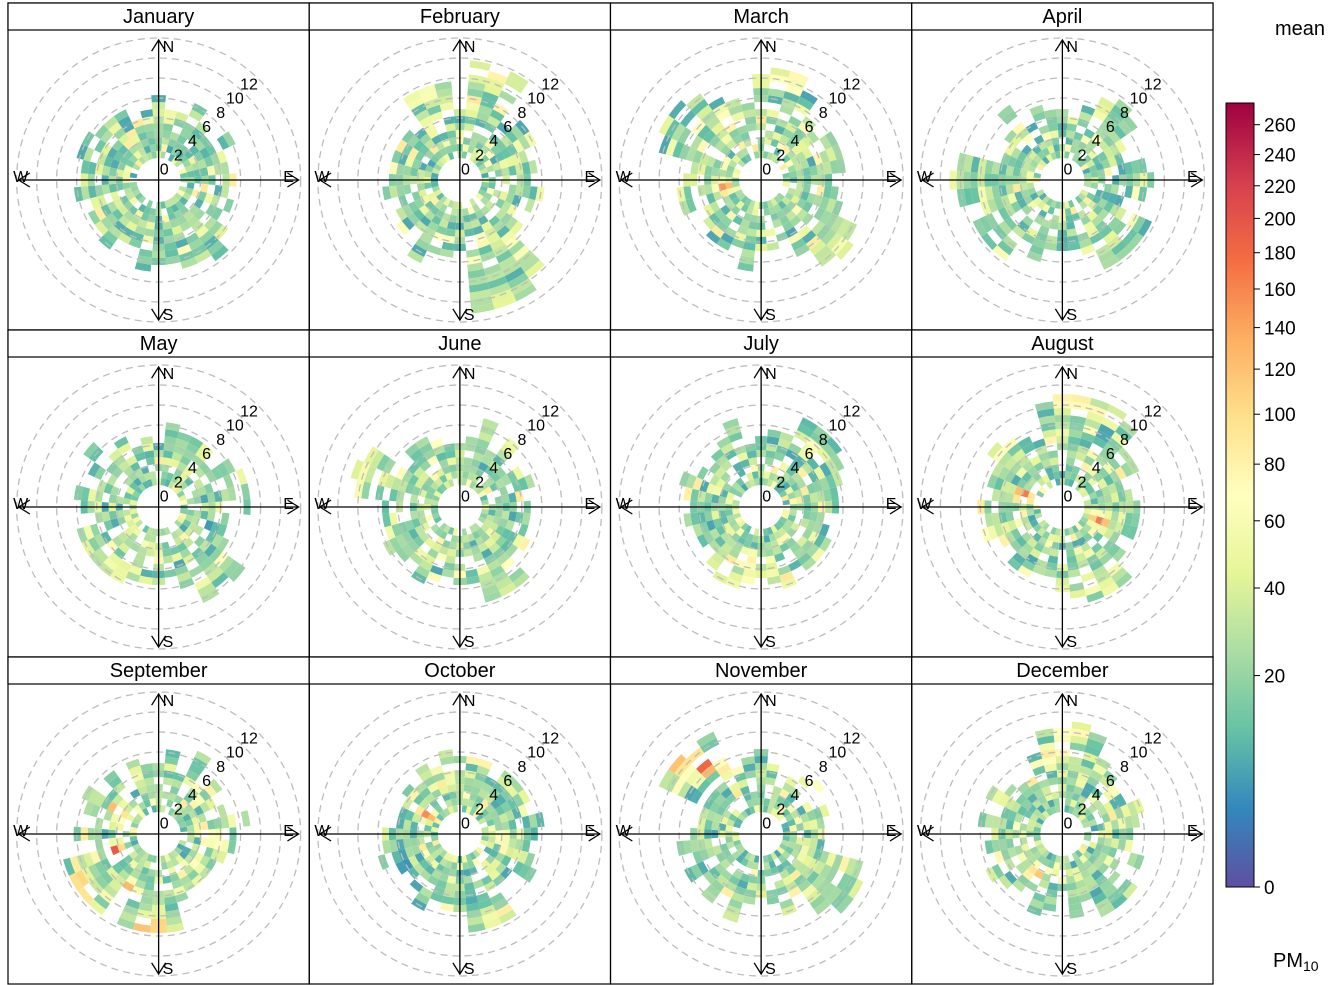 The image size is (1342, 985). What do you see at coordinates (469, 315) in the screenshot?
I see `compass-label: S` at bounding box center [469, 315].